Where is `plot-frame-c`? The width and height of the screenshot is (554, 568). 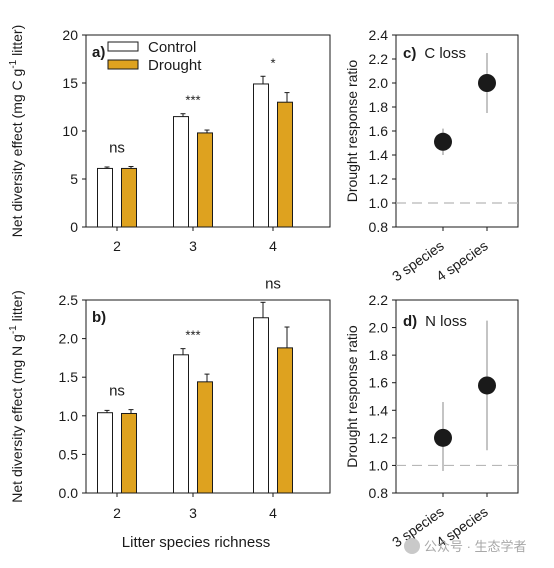
plot-frame-c is located at coordinates (457, 131).